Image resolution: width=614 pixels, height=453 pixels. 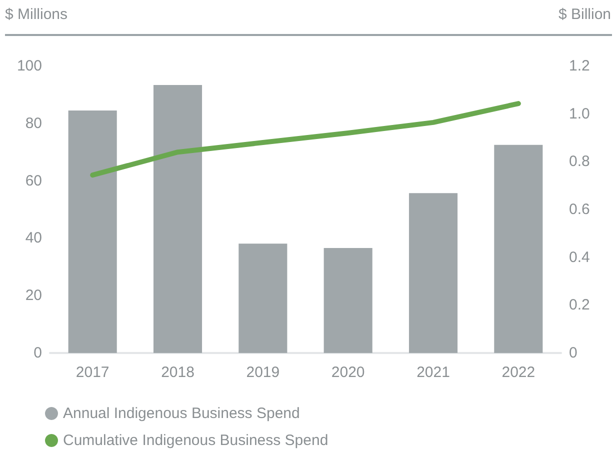 I want to click on y2-tick-label: 0.6, so click(x=579, y=209).